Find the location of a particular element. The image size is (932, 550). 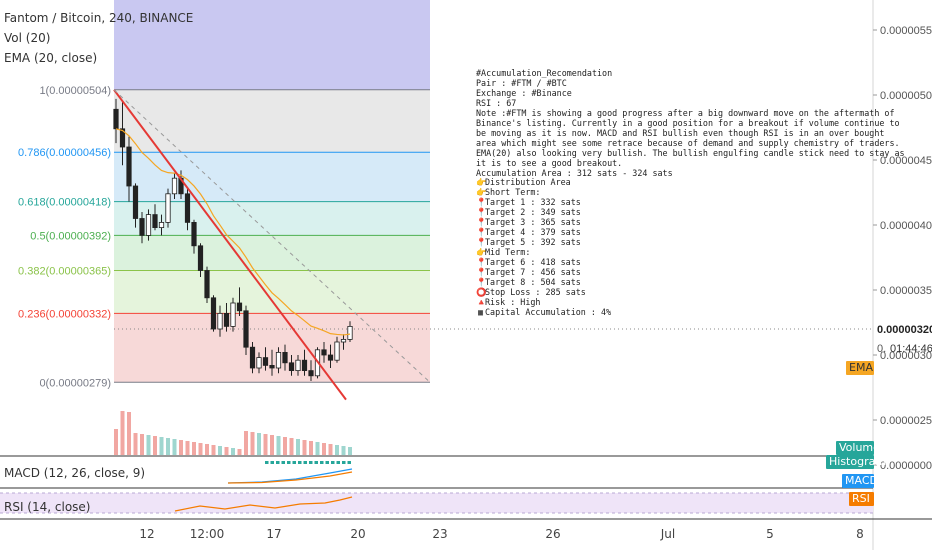

note-line-text: Short Term: is located at coordinates (513, 192).